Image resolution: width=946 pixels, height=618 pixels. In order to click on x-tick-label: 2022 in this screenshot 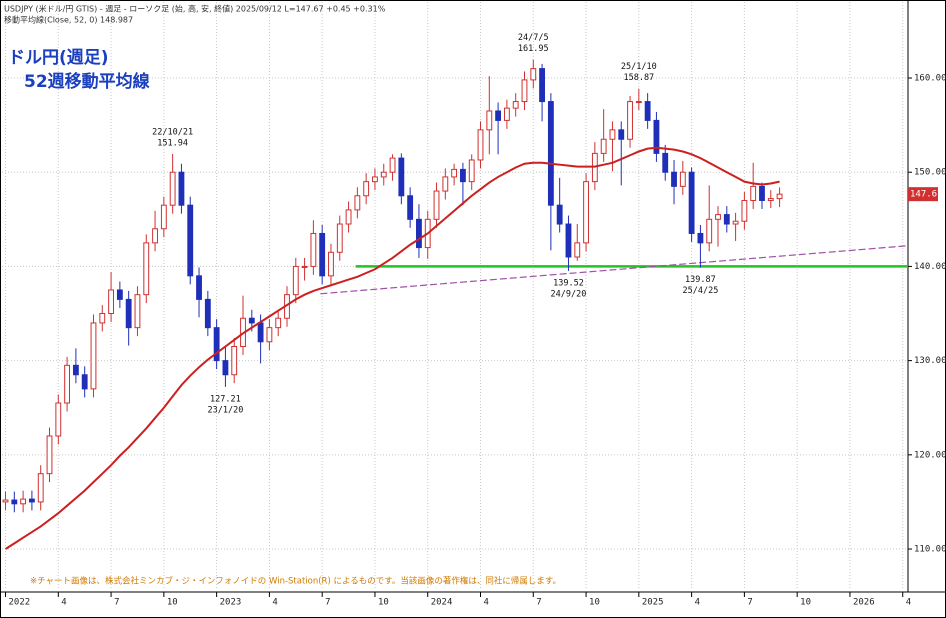, I will do `click(20, 603)`.